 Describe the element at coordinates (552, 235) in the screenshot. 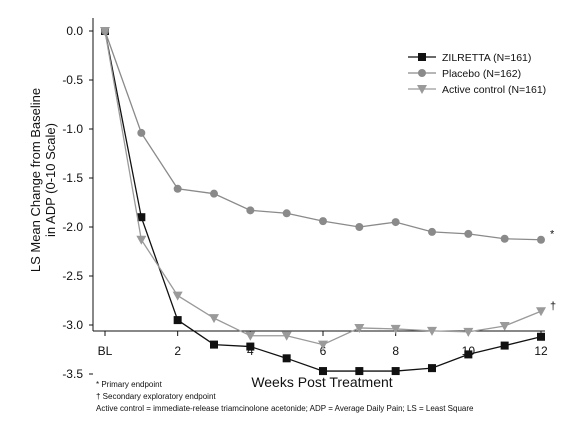

I see `series-annotation: *` at that location.